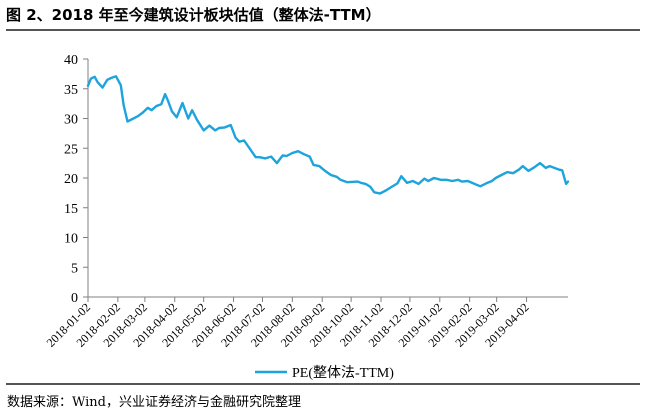  What do you see at coordinates (154, 402) in the screenshot?
I see `source-note: 数据来源：Wind，兴业证券经济与金融研究院整理` at bounding box center [154, 402].